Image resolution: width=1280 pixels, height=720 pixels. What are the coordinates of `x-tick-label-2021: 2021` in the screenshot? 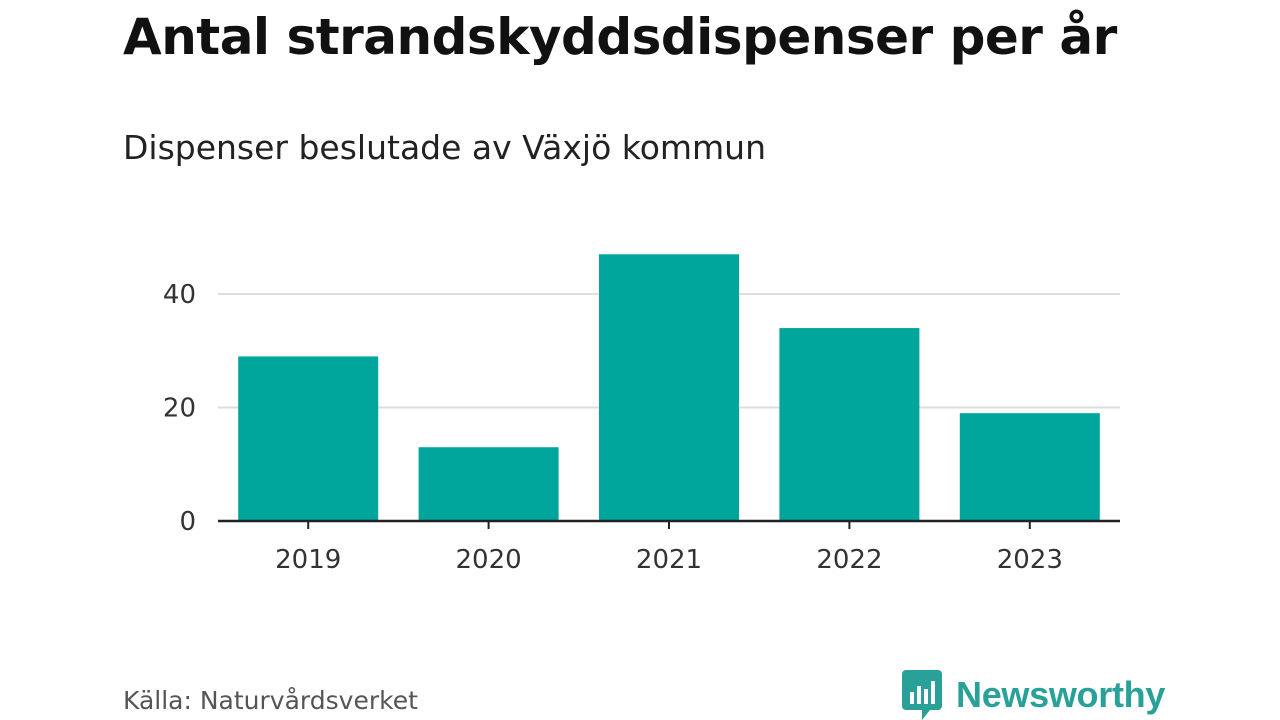 It's located at (669, 560).